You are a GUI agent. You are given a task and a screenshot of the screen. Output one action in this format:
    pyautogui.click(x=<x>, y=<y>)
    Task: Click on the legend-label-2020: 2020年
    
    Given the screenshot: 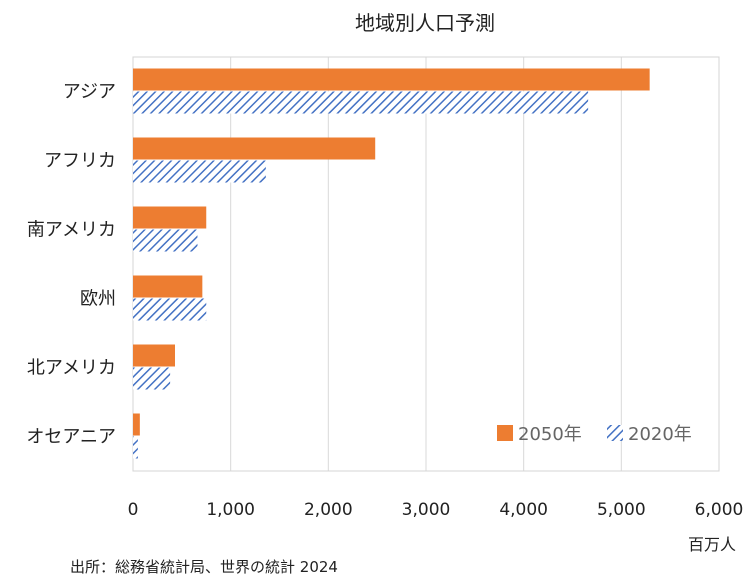 What is the action you would take?
    pyautogui.click(x=660, y=434)
    